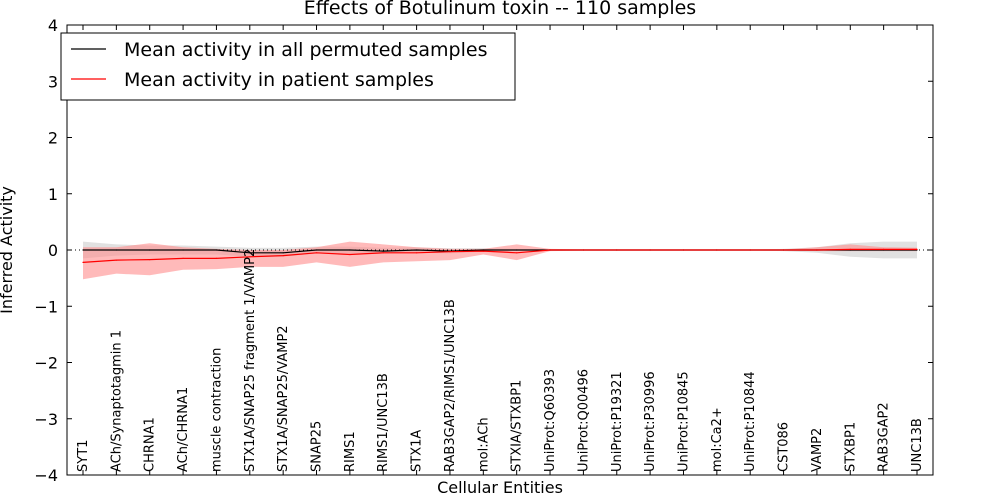 The width and height of the screenshot is (1000, 500). What do you see at coordinates (884, 437) in the screenshot?
I see `x-category-label-24: RAB3GAP2` at bounding box center [884, 437].